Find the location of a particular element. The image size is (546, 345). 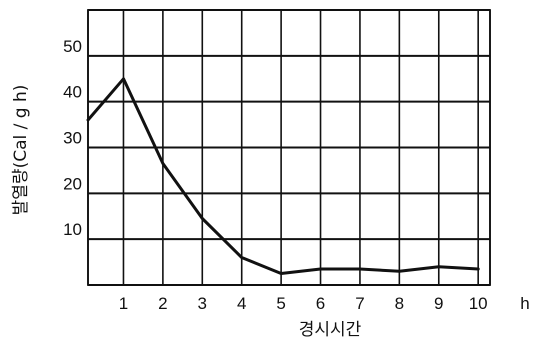

x-tick-label: 2 is located at coordinates (162, 303).